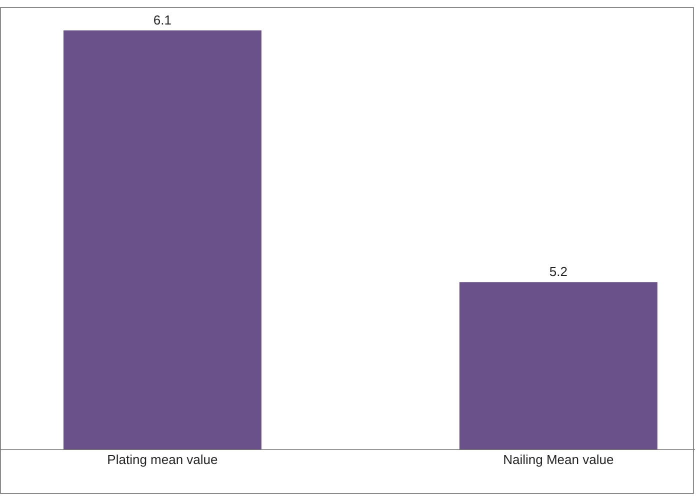 The width and height of the screenshot is (698, 497). Describe the element at coordinates (558, 272) in the screenshot. I see `data-label: 5.2` at that location.